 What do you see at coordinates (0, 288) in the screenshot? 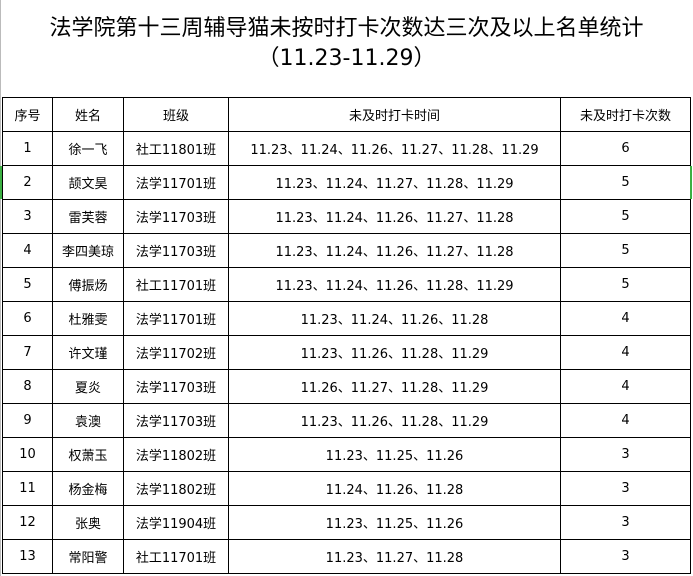
I see `sheet-left-edge` at bounding box center [0, 288].